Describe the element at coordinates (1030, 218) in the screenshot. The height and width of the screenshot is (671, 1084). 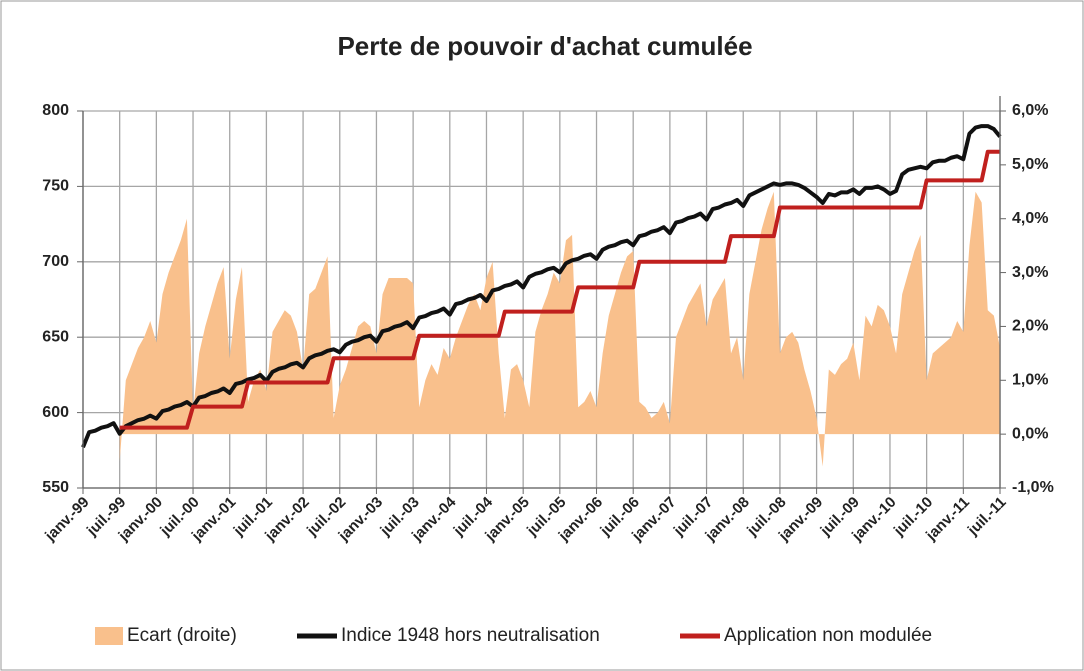
I see `y2-tick-label: 4,0%` at that location.